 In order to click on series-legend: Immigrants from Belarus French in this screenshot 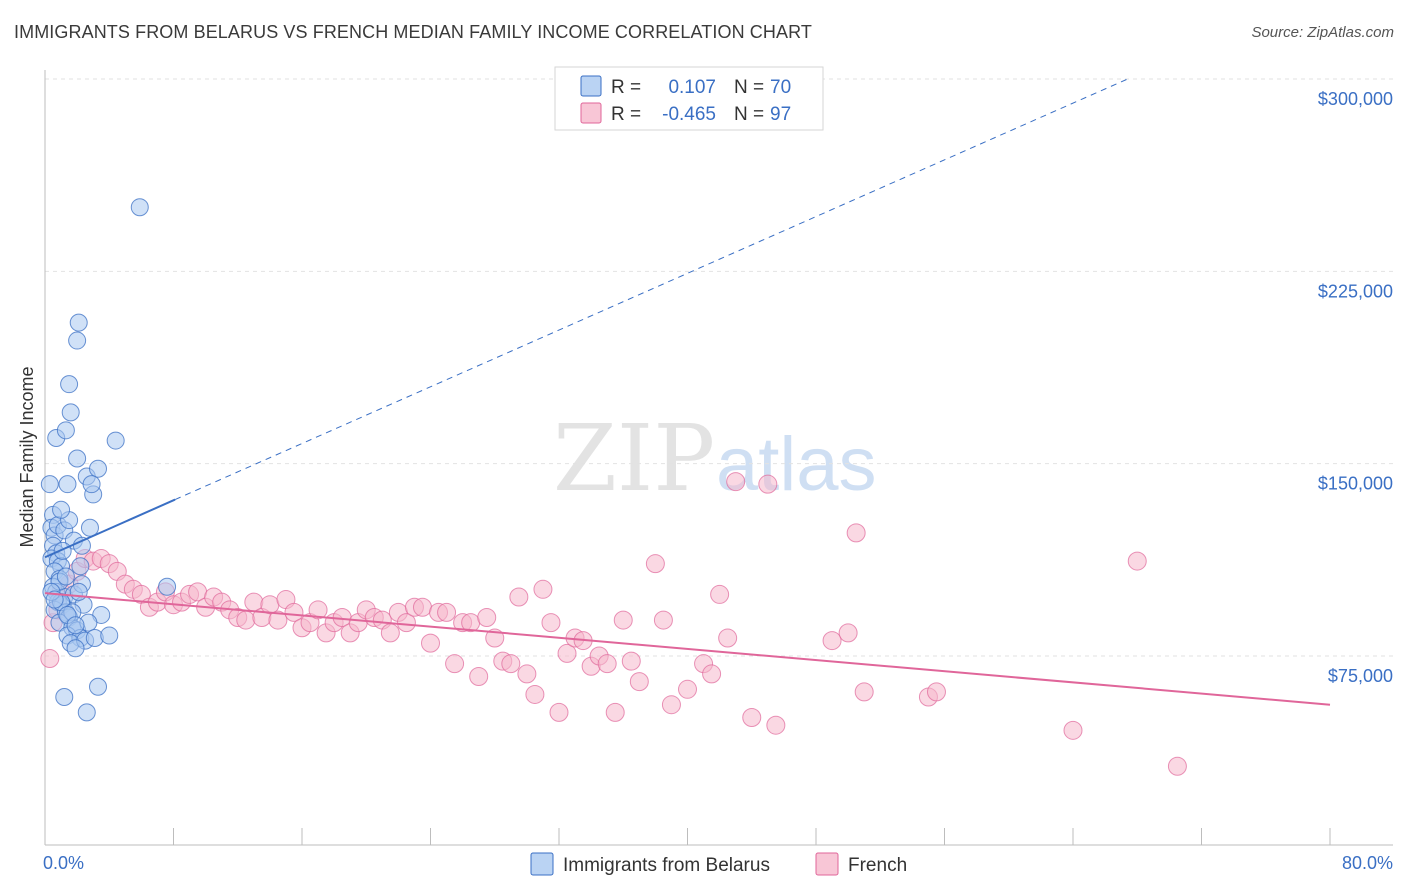, I will do `click(718, 864)`.